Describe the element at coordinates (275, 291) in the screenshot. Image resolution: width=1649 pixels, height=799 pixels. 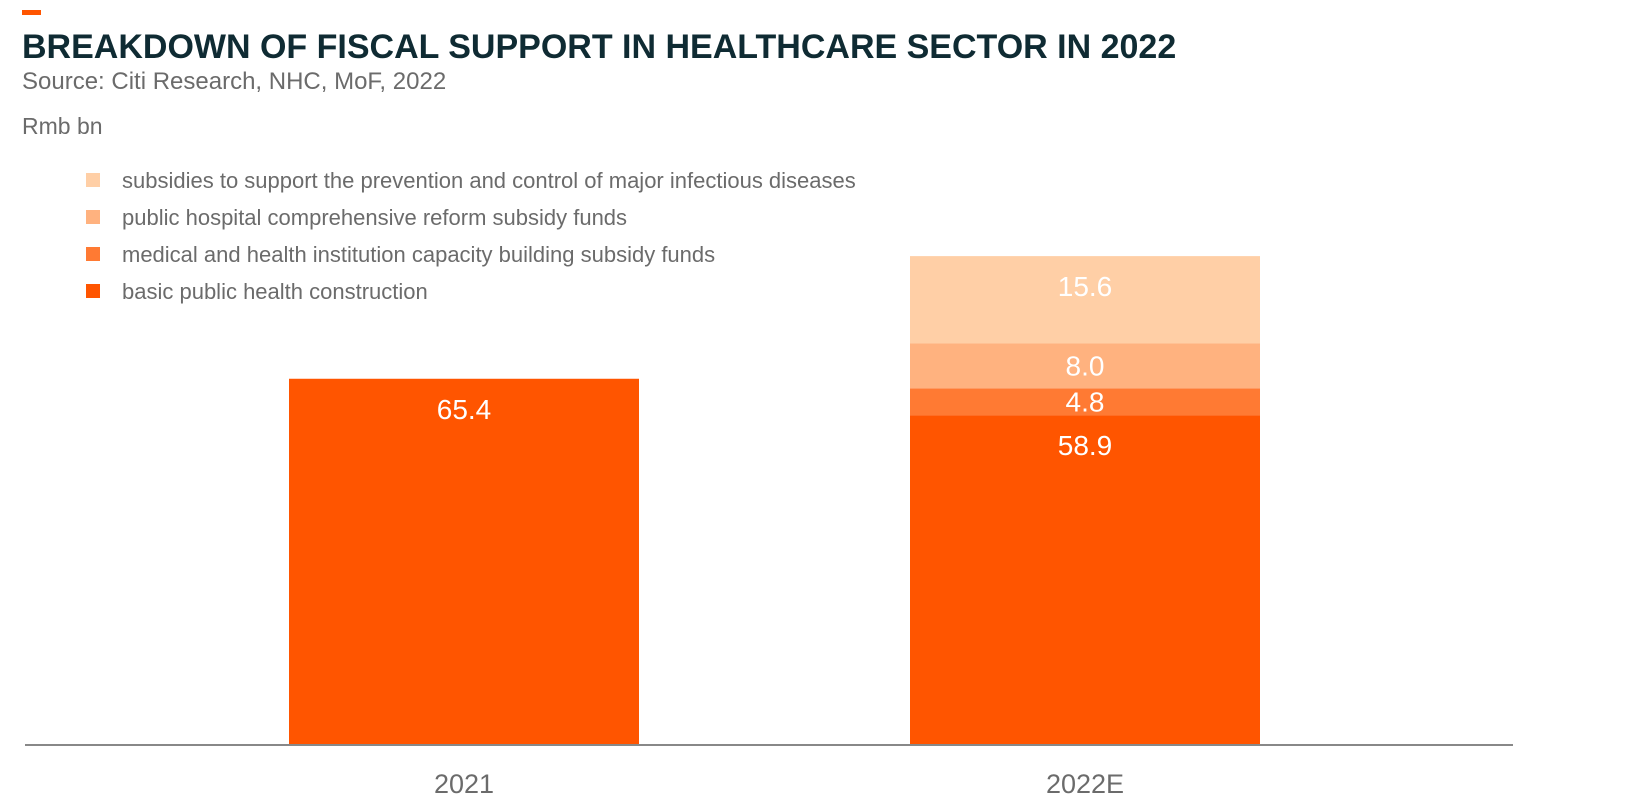
I see `legend-label: basic public health construction` at that location.